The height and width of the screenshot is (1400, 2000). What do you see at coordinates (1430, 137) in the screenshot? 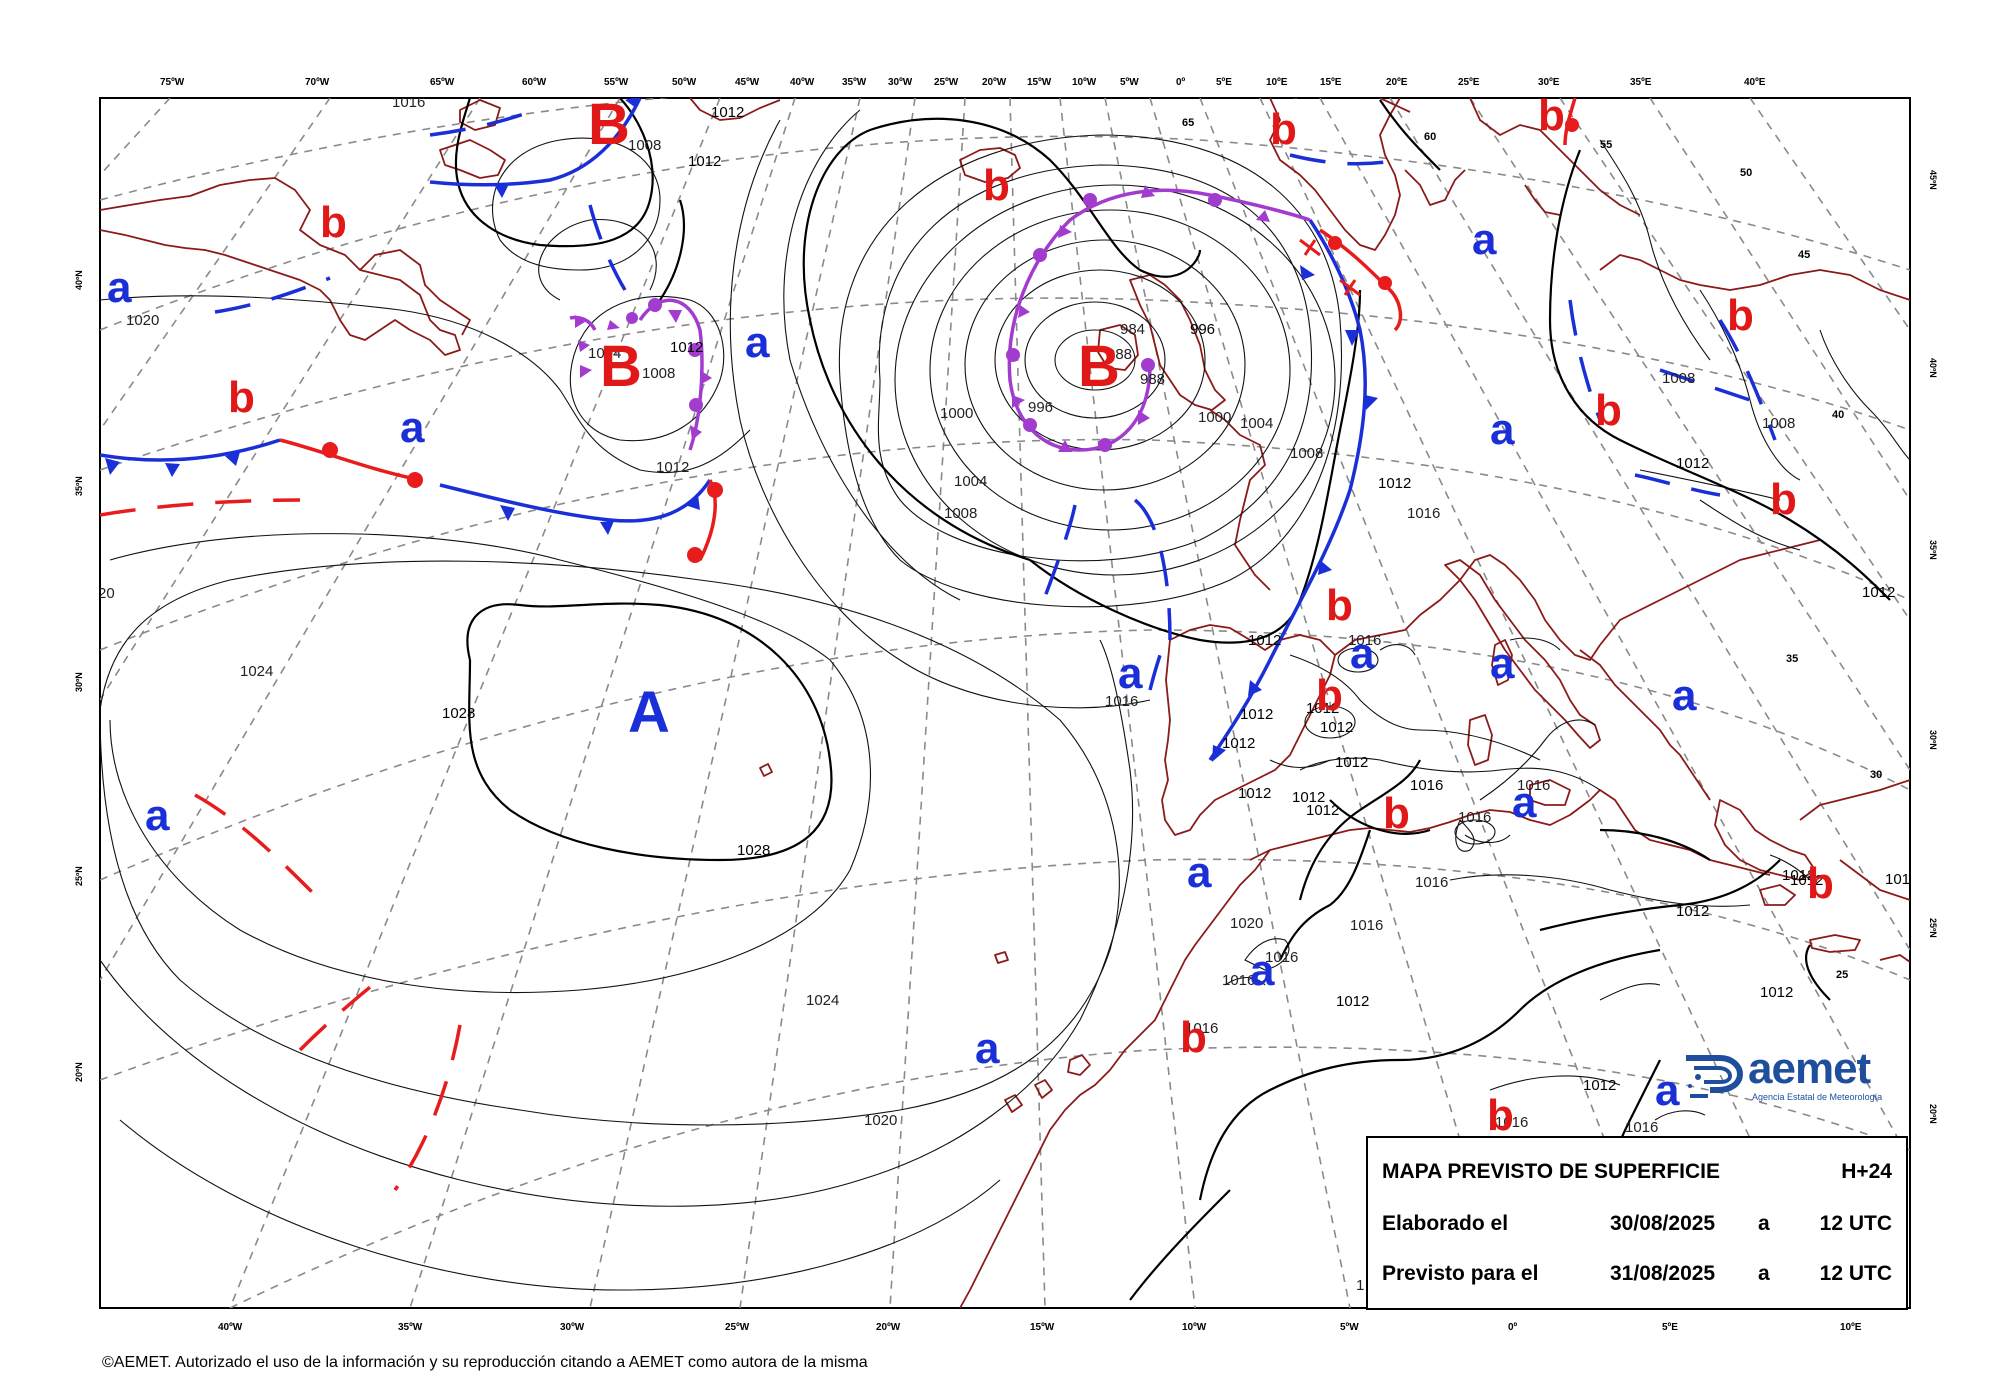
I see `grid-label: 60` at bounding box center [1430, 137].